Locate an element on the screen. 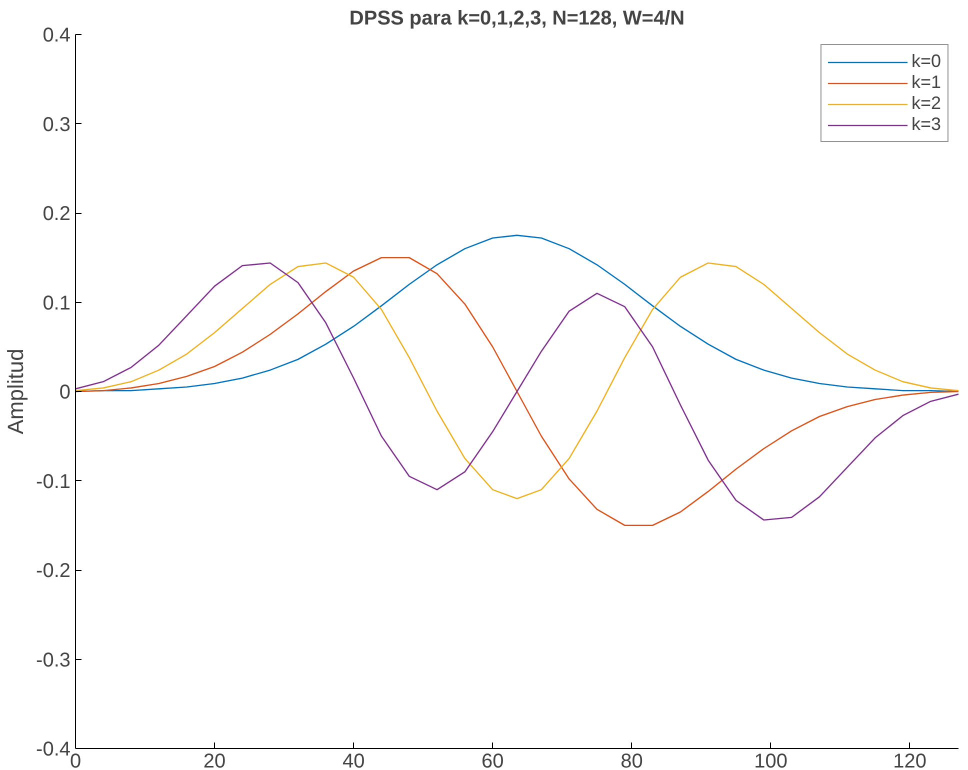 This screenshot has width=968, height=770. y-tick-label: 0.3 is located at coordinates (56, 125).